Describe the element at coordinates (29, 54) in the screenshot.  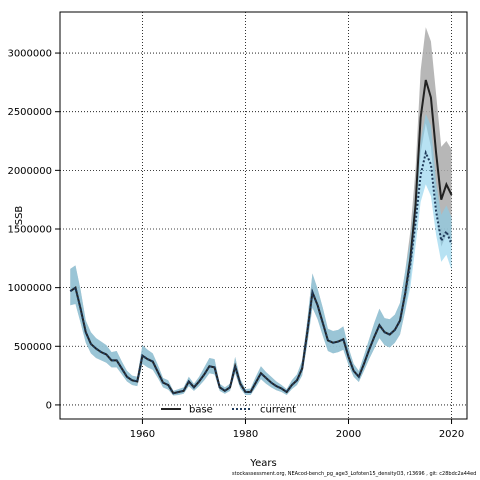
I see `y-tick-label: 3000000` at that location.